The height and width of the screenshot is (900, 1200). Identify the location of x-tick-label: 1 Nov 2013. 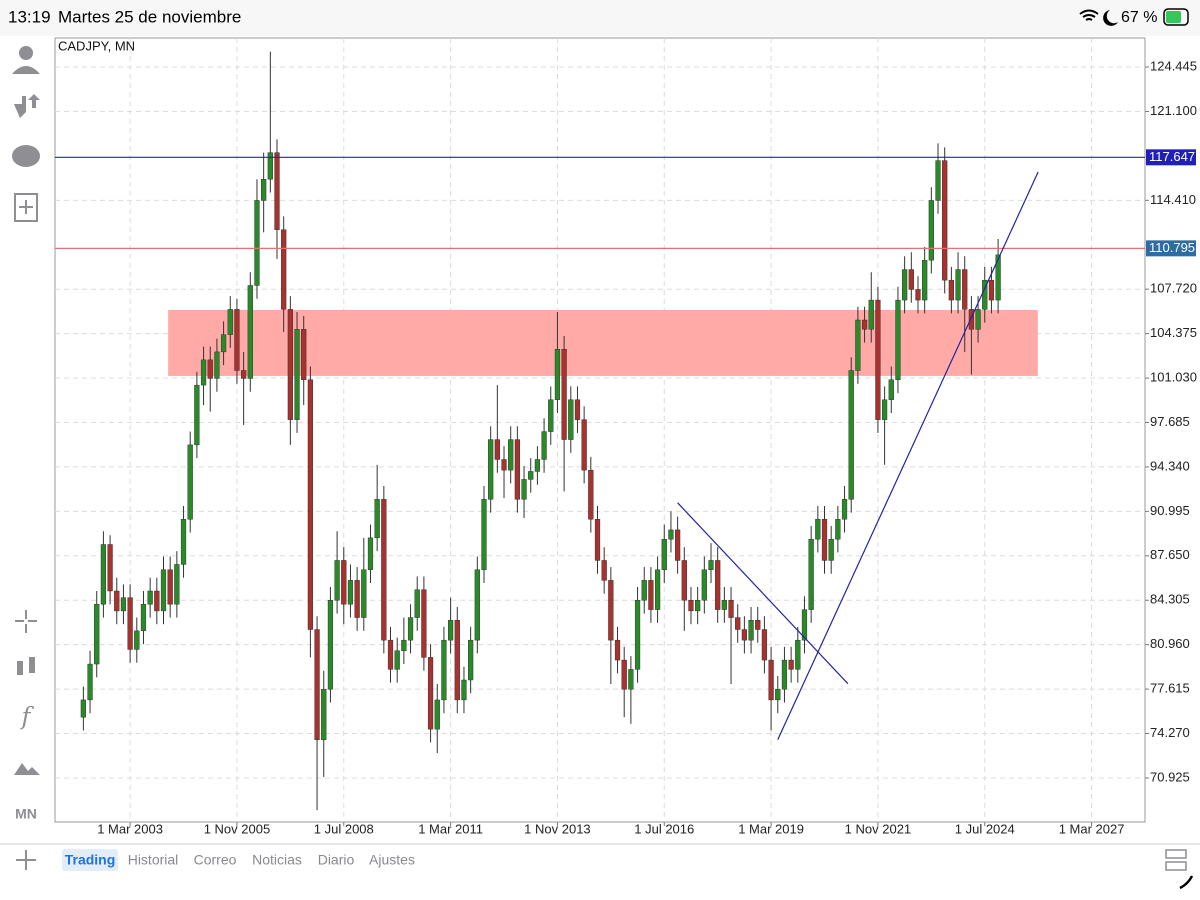
(557, 828).